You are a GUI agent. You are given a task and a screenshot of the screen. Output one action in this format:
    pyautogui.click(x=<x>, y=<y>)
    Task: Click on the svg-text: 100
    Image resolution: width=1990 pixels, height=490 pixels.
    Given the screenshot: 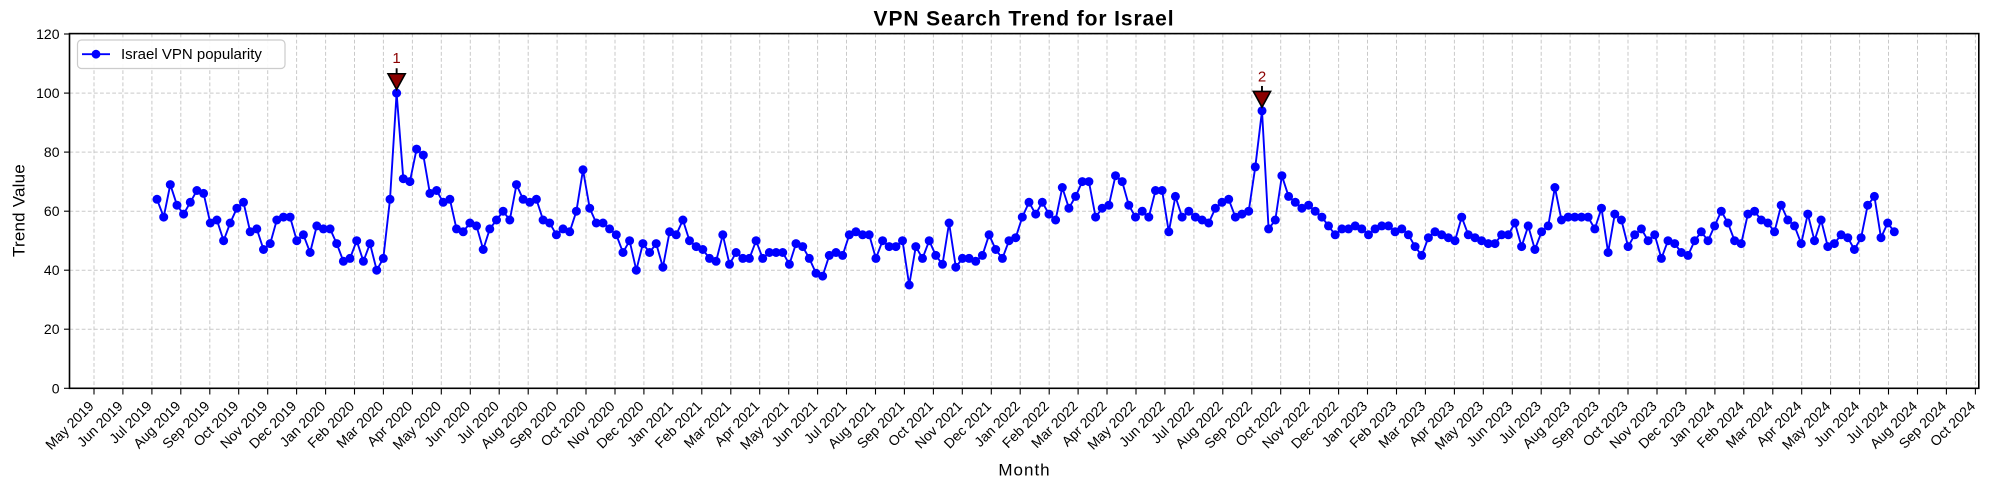 What is the action you would take?
    pyautogui.click(x=48, y=93)
    